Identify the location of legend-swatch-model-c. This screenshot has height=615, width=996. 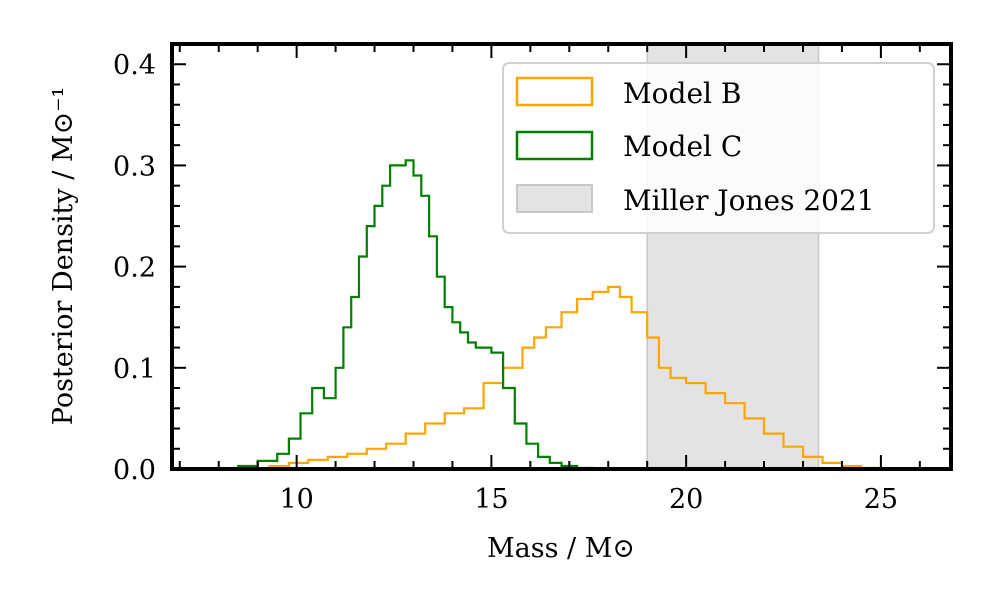
(554, 145).